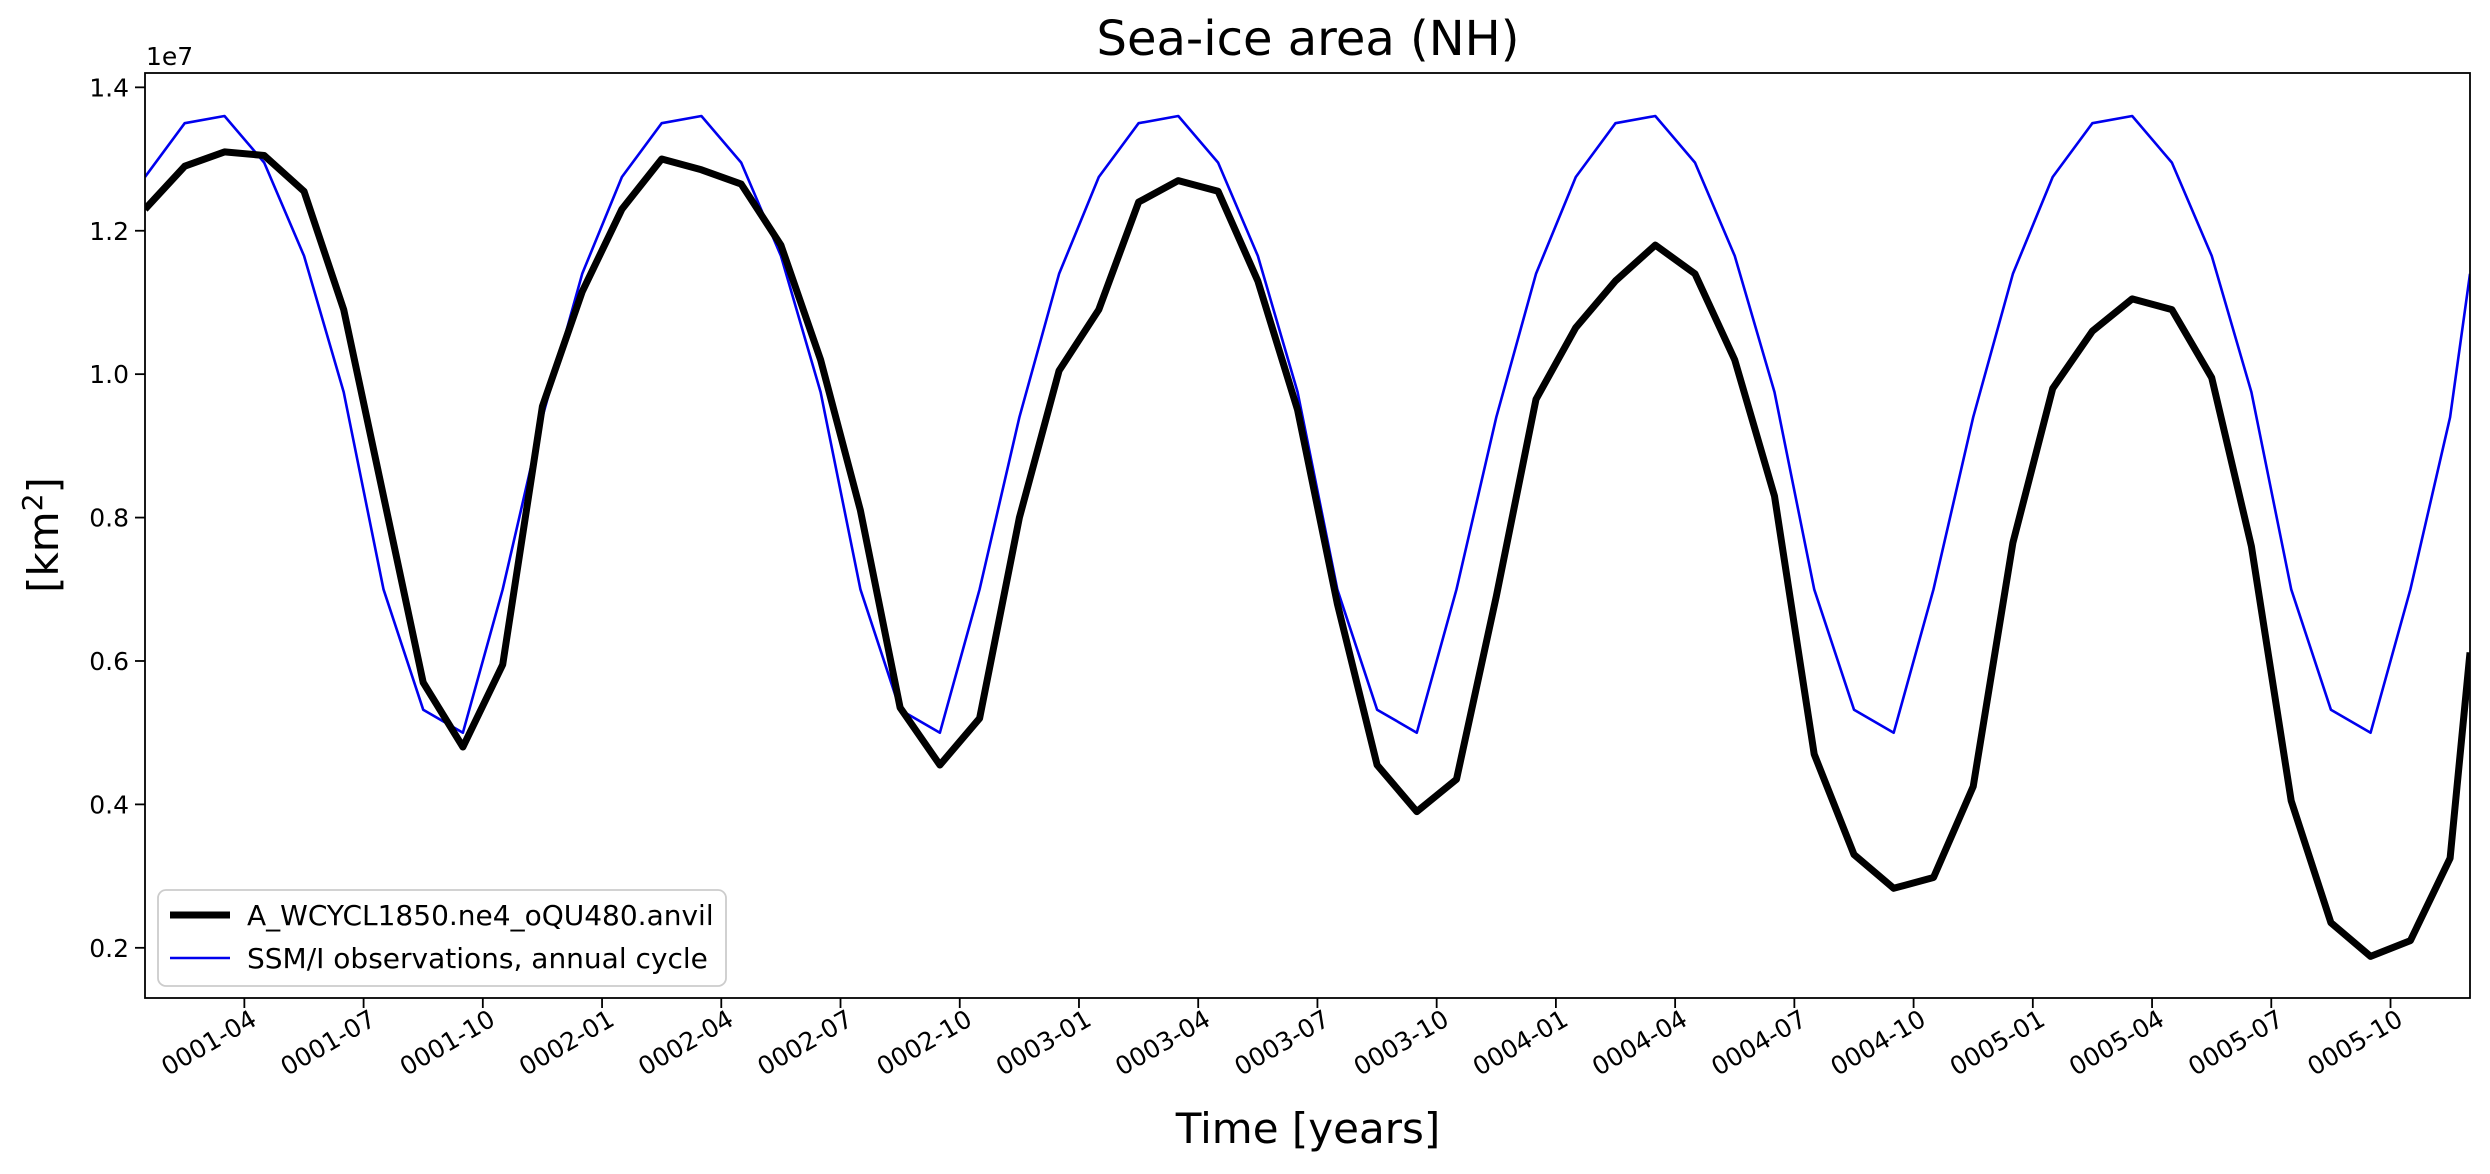  I want to click on y-tick-label: 0.8, so click(109, 518).